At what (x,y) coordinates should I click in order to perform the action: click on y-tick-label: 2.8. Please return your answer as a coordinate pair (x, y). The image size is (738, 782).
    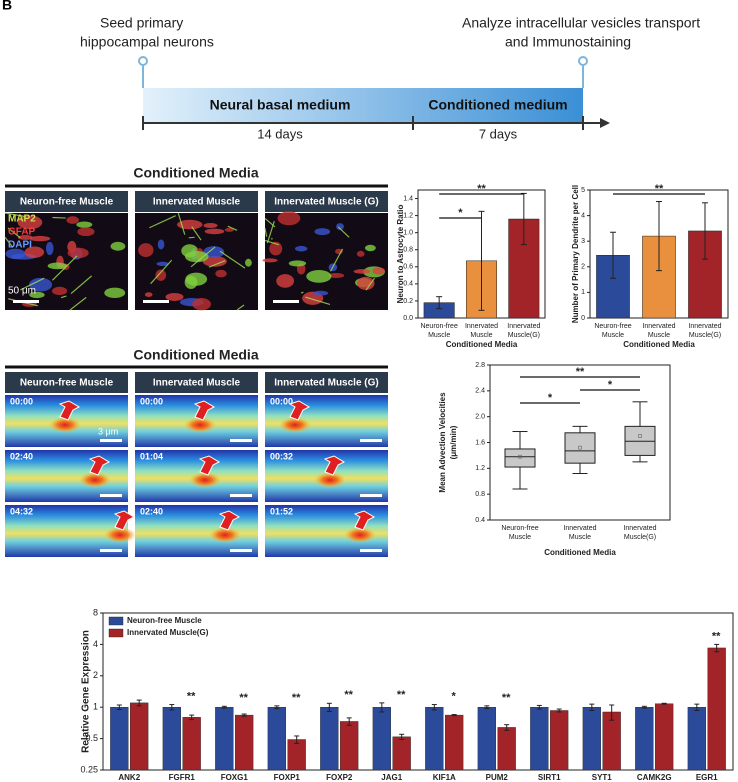
    Looking at the image, I should click on (480, 365).